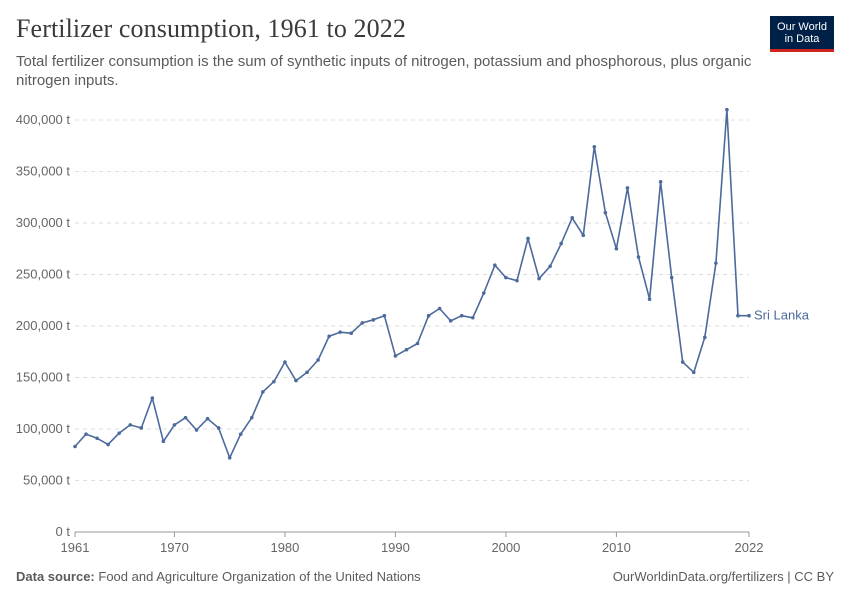 The image size is (850, 600). What do you see at coordinates (802, 26) in the screenshot?
I see `logo-line-1: Our World` at bounding box center [802, 26].